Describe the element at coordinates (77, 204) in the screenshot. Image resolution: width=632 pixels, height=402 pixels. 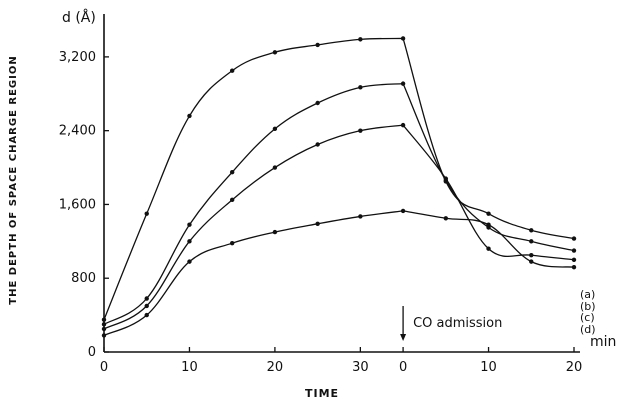
I see `y-tick-label: 1,600` at that location.